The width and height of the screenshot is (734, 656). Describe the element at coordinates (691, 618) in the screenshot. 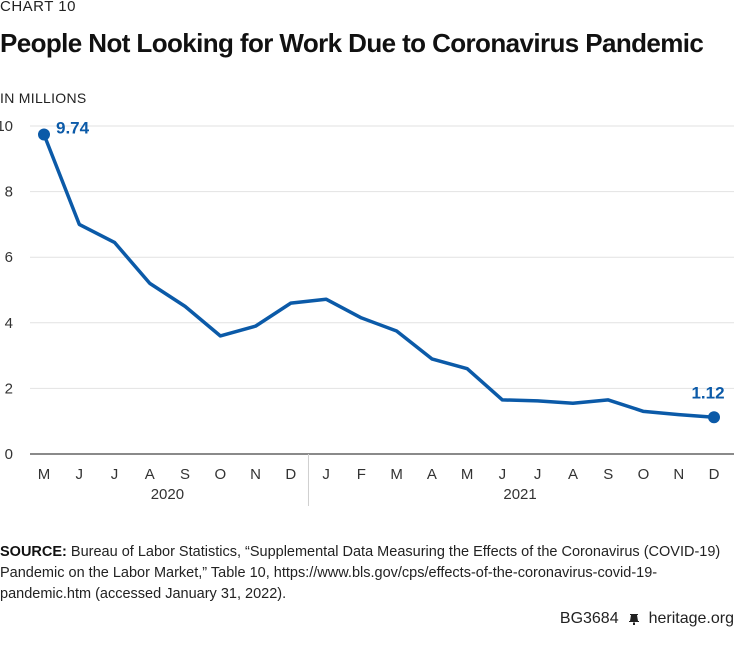

I see `footer-site: heritage.org` at that location.